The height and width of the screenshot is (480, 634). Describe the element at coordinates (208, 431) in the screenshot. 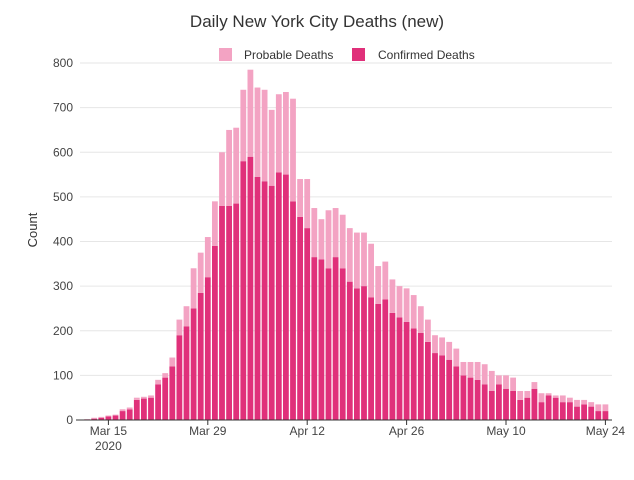

I see `x-tick-label: Mar 29` at that location.